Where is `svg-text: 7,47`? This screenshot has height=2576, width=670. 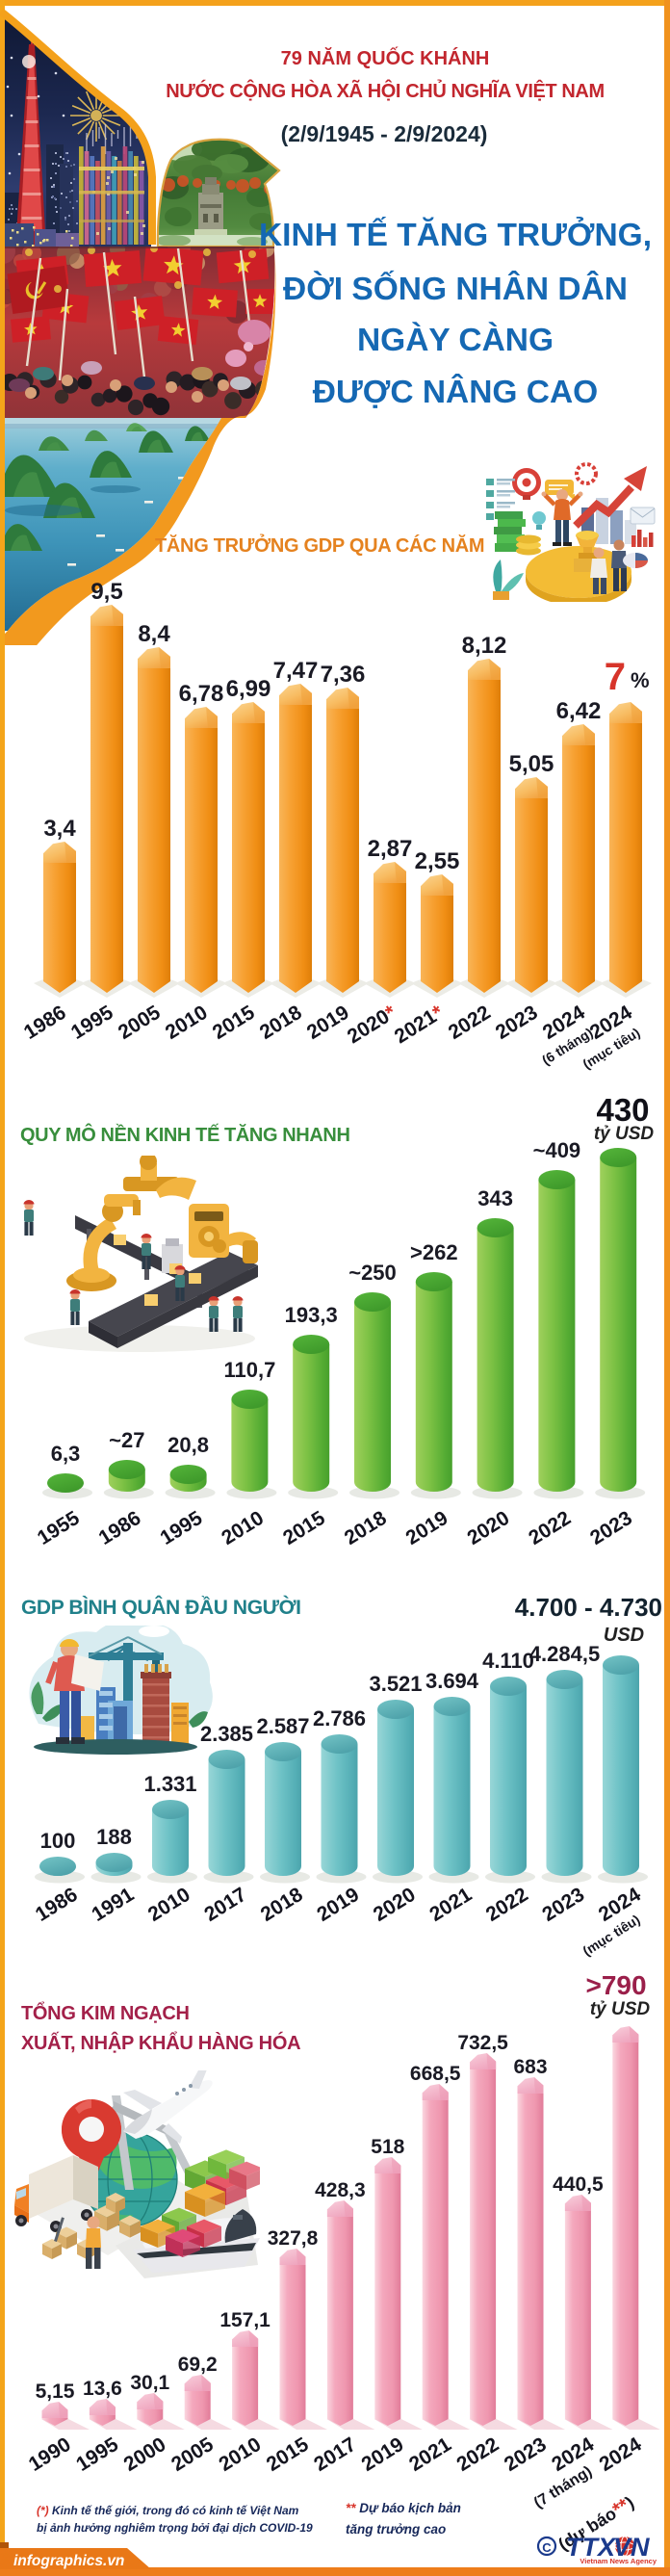
svg-text: 7,47 is located at coordinates (296, 671).